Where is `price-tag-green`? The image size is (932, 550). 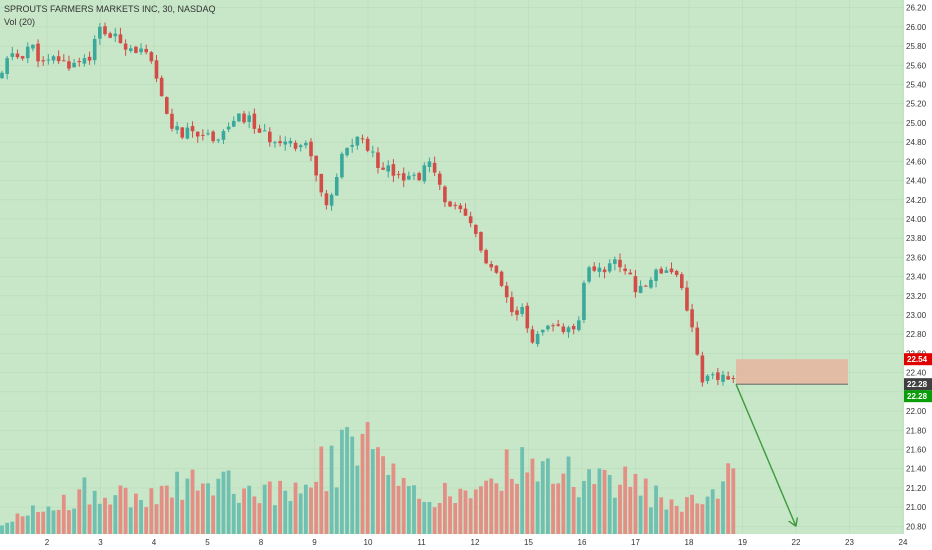
price-tag-green is located at coordinates (918, 396).